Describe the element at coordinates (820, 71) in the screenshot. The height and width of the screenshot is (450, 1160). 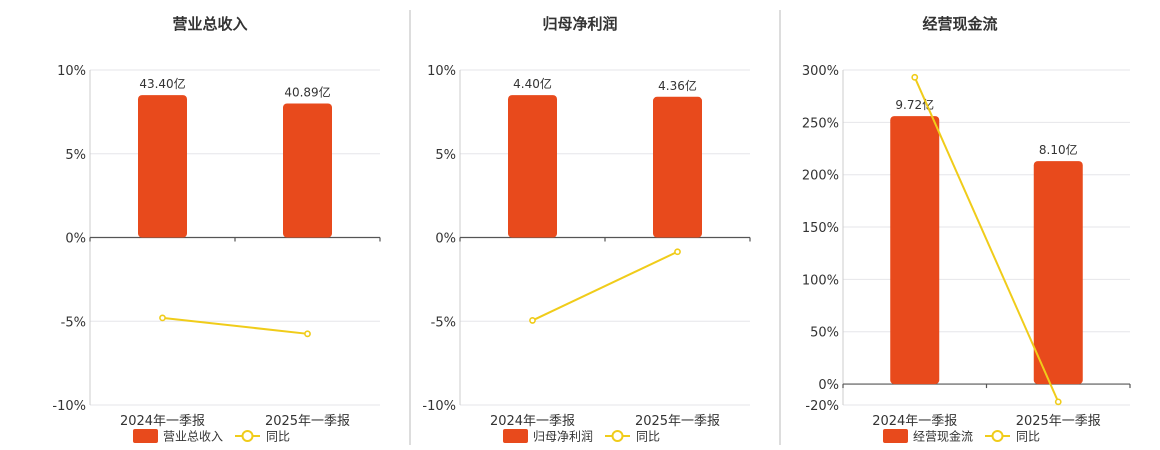
I see `y-tick-label: 300%` at that location.